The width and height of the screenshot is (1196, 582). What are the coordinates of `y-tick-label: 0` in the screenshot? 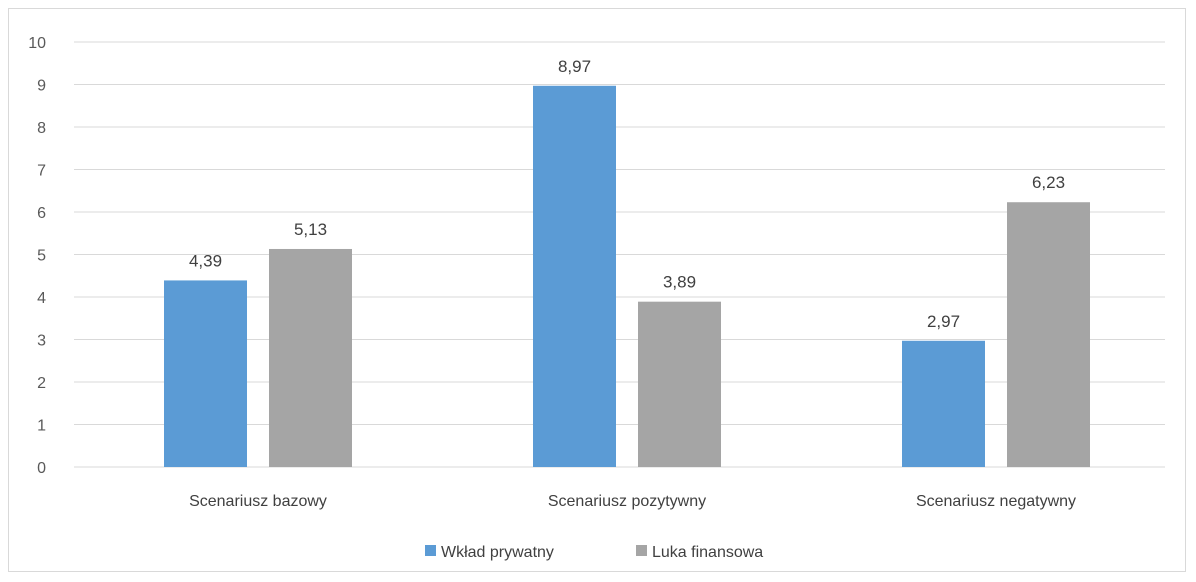 It's located at (41, 468).